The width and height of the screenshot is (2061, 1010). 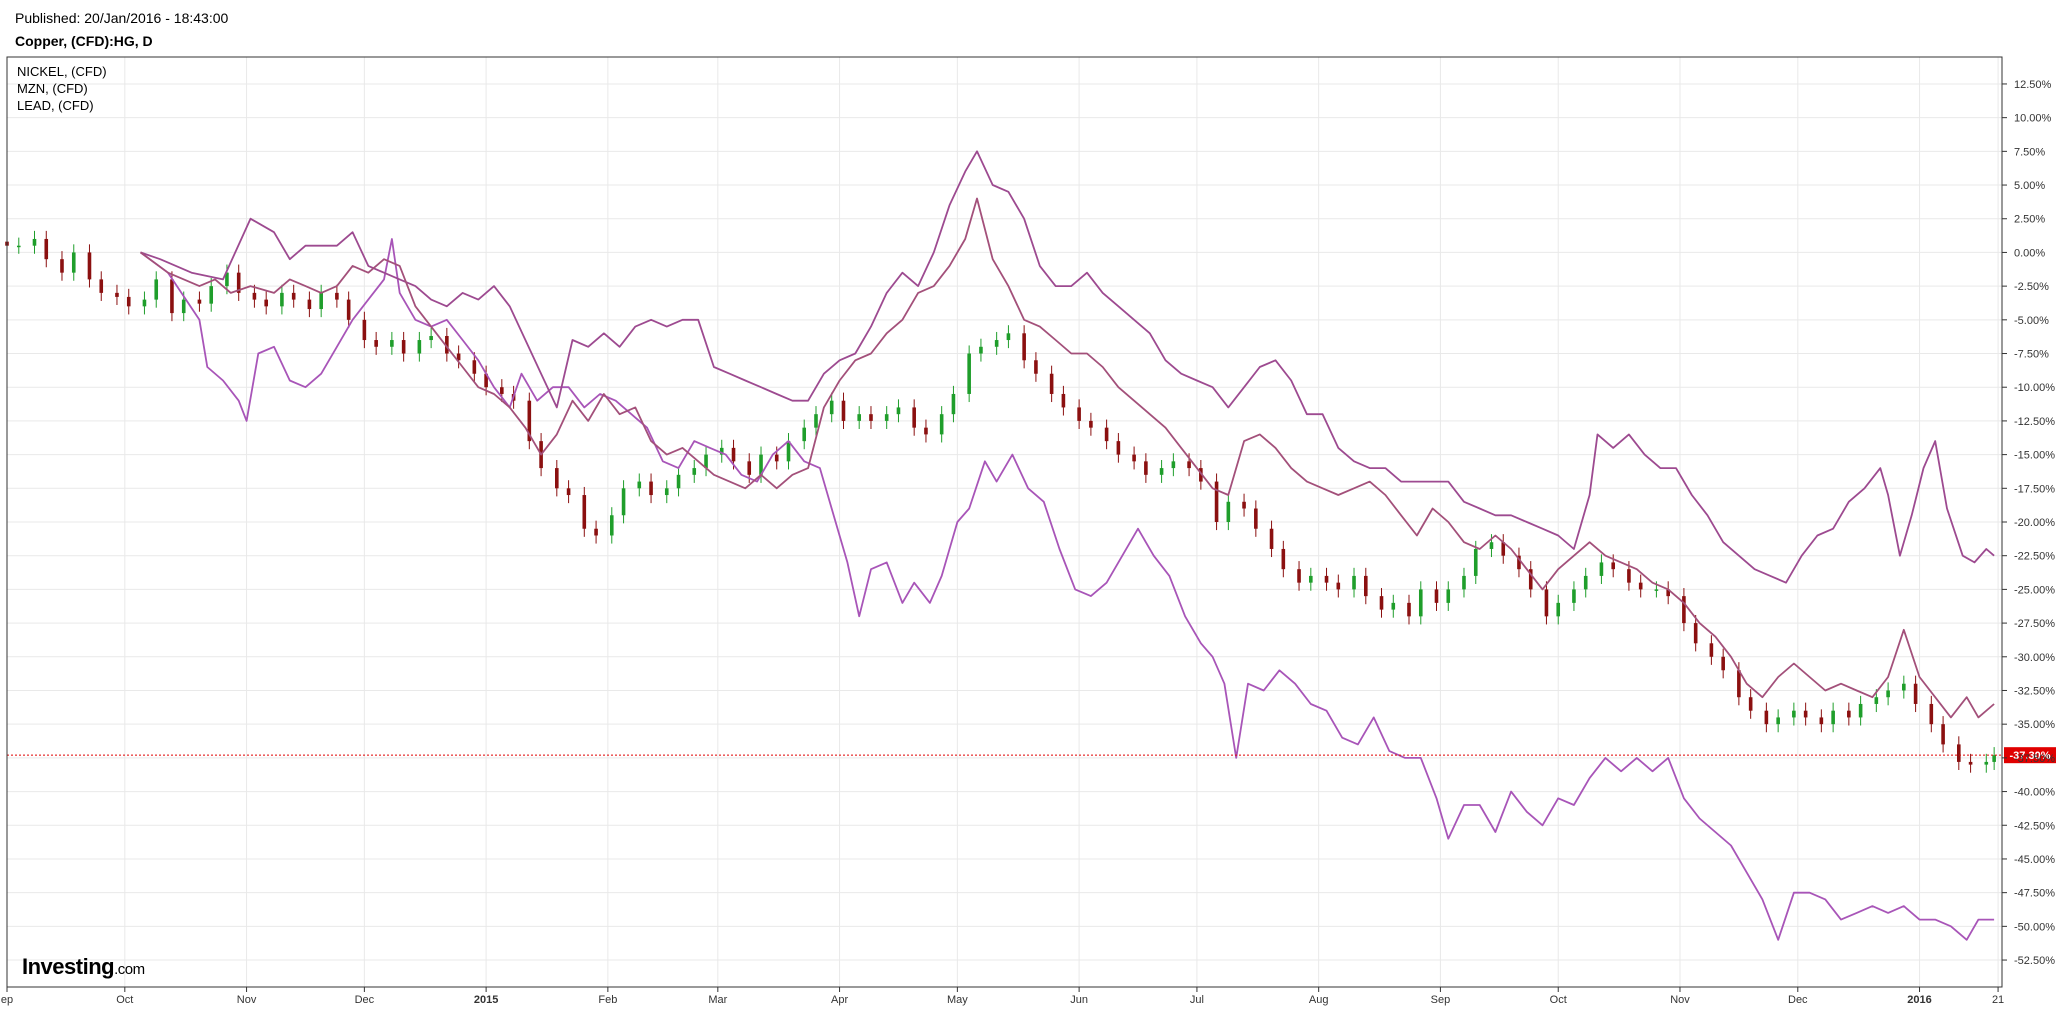 What do you see at coordinates (84, 41) in the screenshot?
I see `chart-symbol-title: Copper, (CFD):HG, D` at bounding box center [84, 41].